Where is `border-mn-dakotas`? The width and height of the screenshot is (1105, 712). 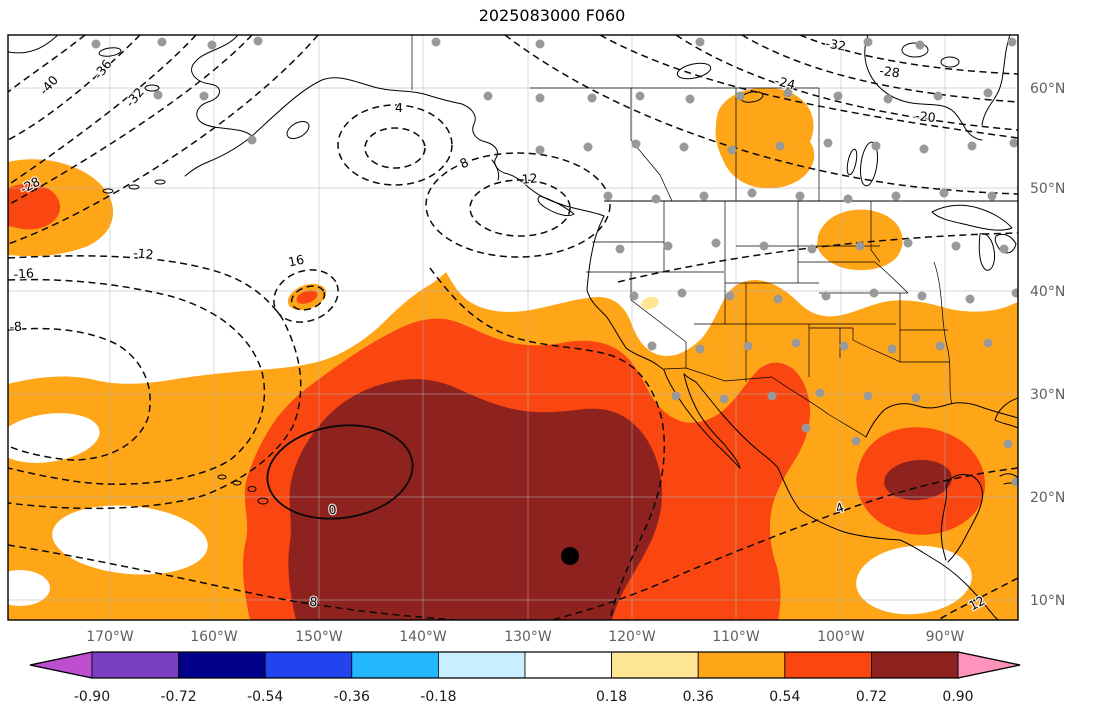 border-mn-dakotas is located at coordinates (875, 232).